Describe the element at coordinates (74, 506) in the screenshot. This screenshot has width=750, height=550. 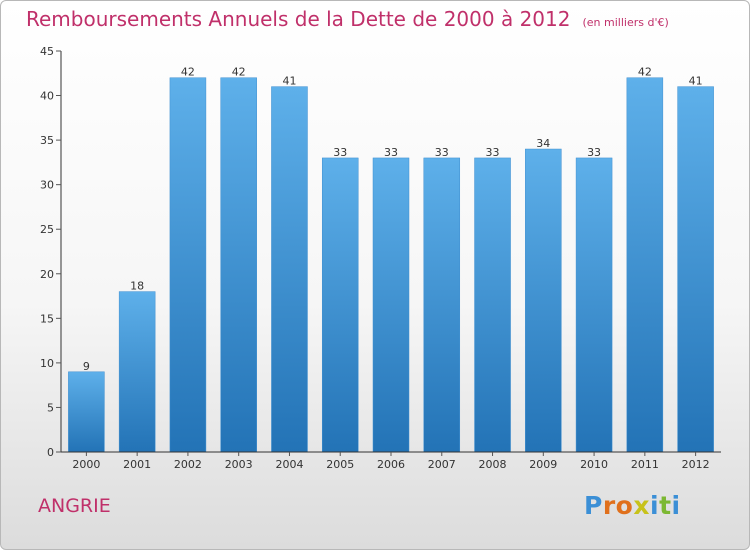
I see `commune-name: ANGRIE` at that location.